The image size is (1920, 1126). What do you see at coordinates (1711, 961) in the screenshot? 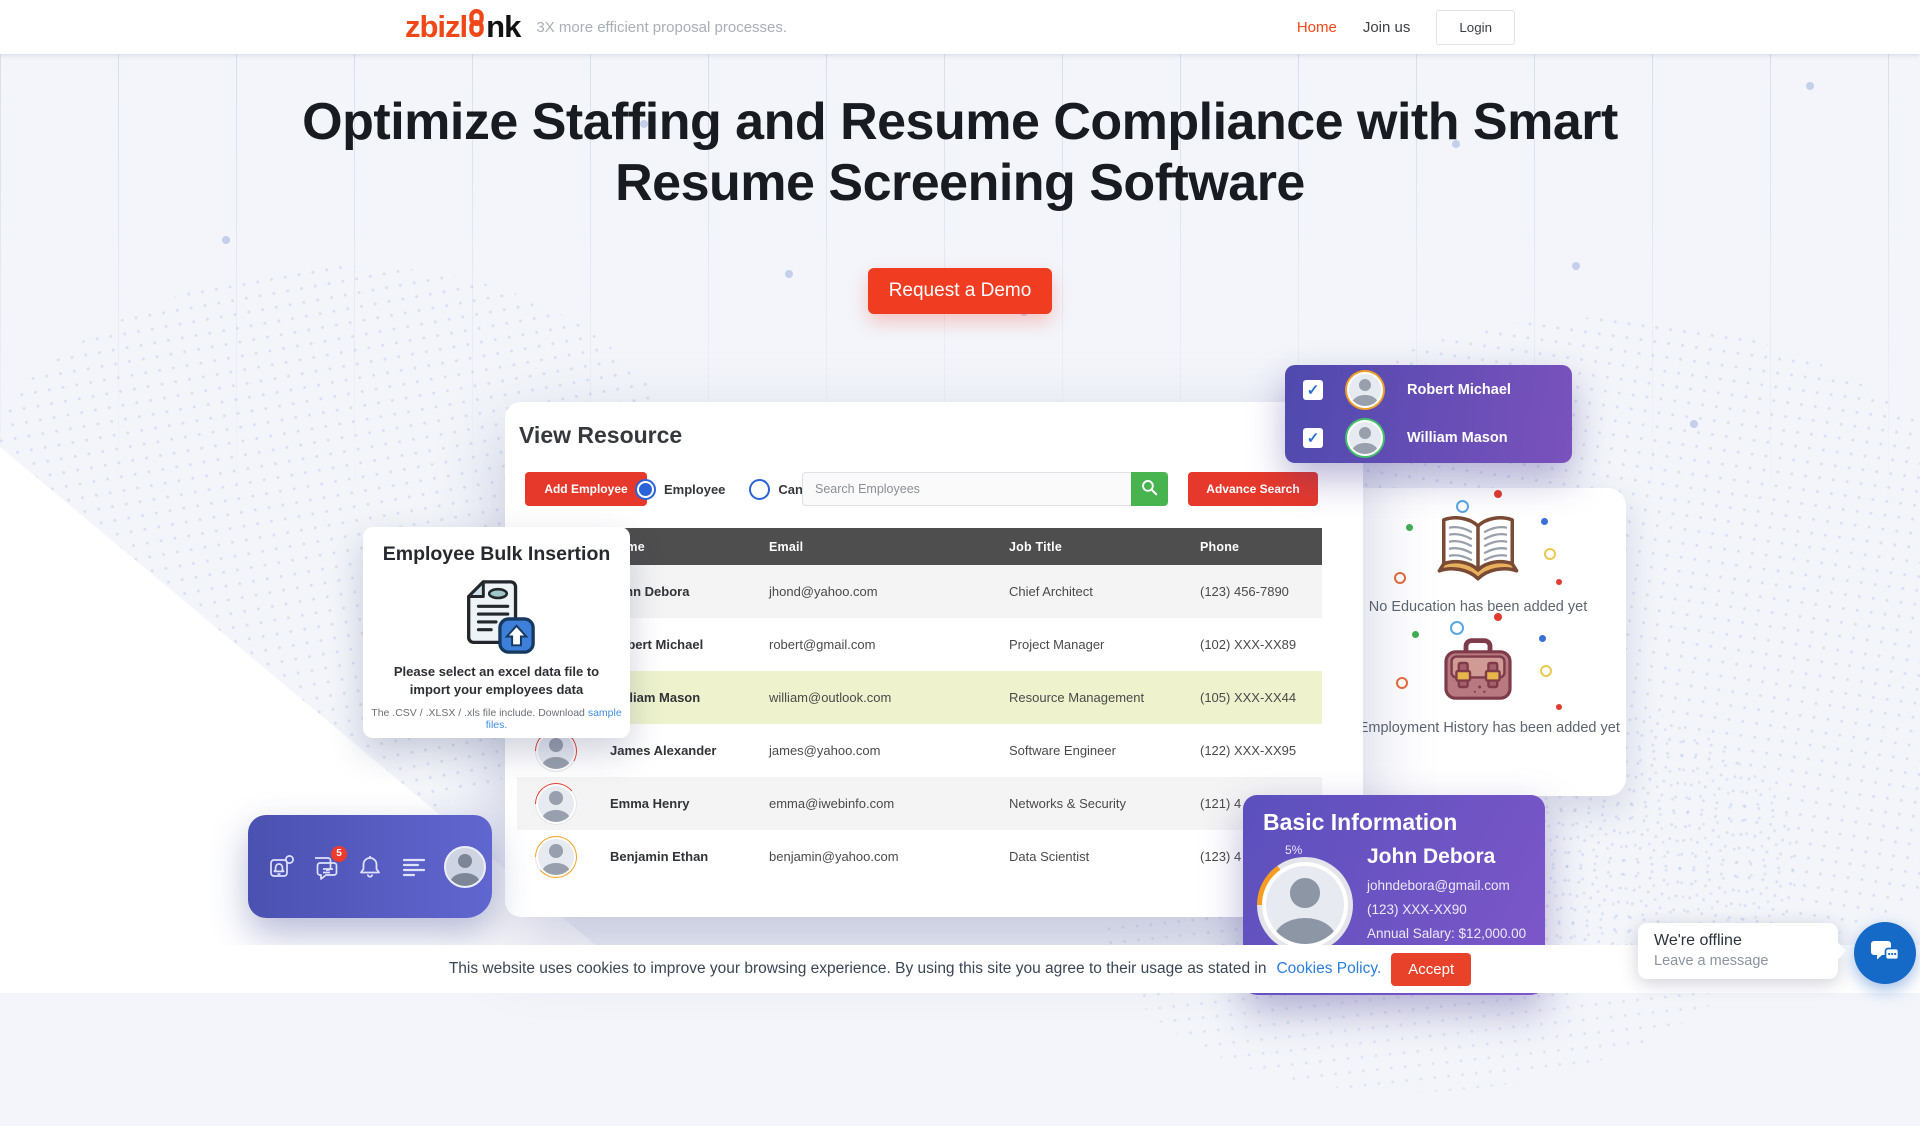
I see `chat-action-text: Leave a message` at bounding box center [1711, 961].